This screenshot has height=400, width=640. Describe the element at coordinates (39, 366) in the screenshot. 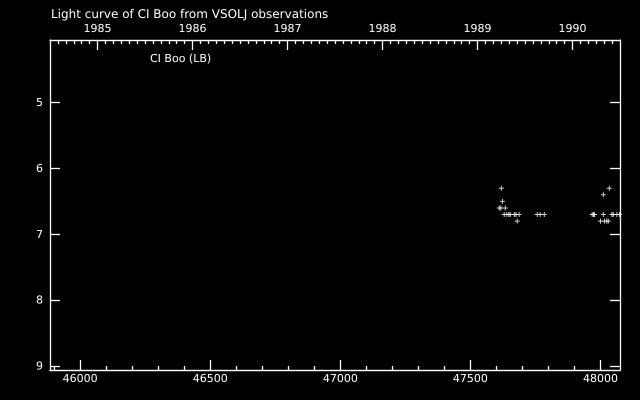

I see `y-tick-label: 9` at that location.